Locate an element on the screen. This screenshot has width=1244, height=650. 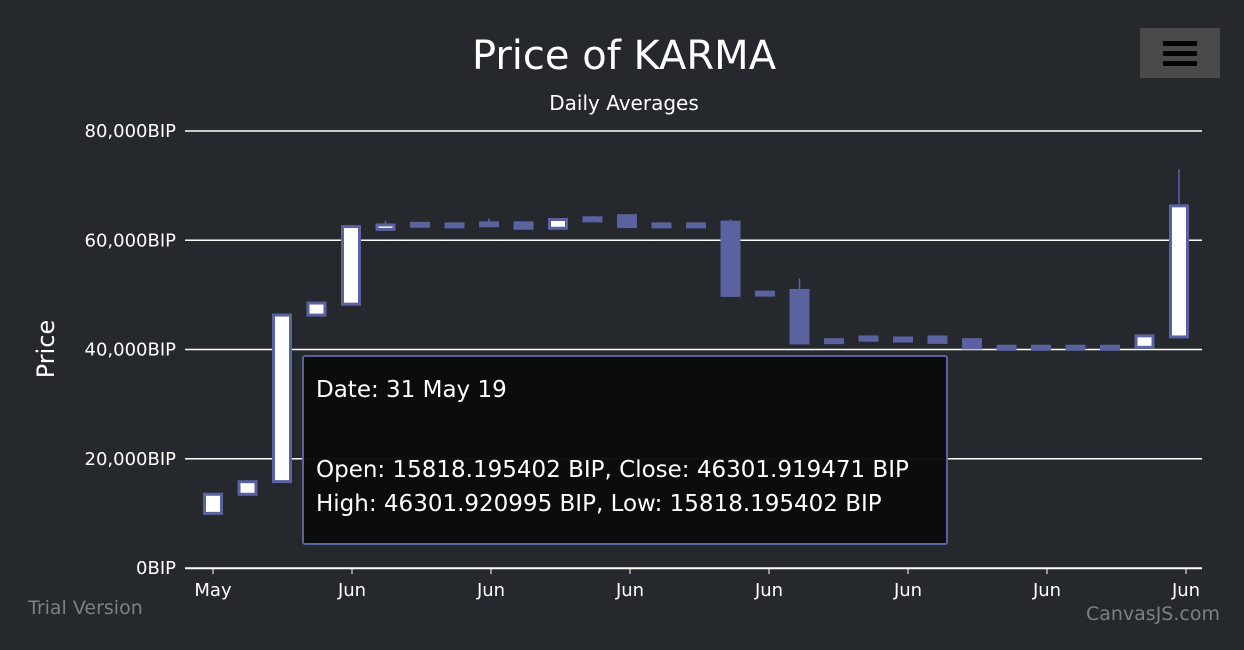
y-tick-label: 20,000BIP is located at coordinates (131, 459).